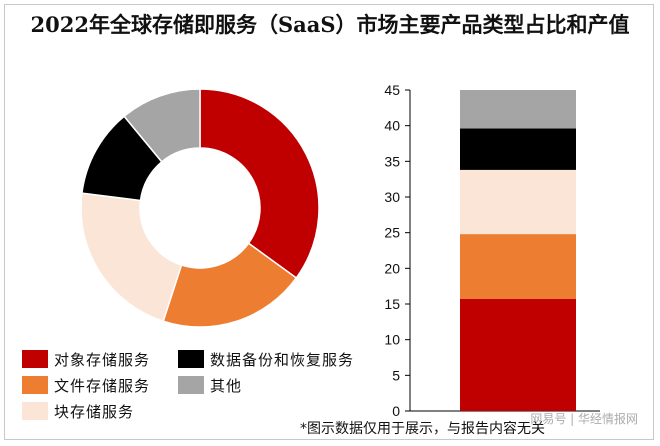  I want to click on legend-item-file-storage: 文件存储服务, so click(86, 385).